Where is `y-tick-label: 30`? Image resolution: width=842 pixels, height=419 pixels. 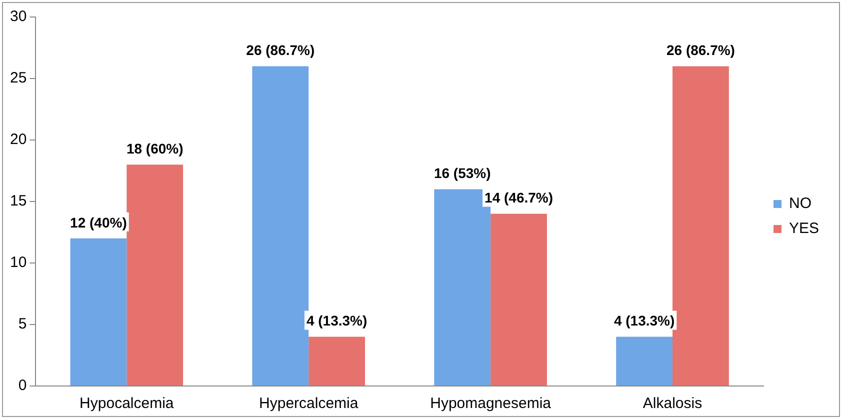
y-tick-label: 30 is located at coordinates (18, 17).